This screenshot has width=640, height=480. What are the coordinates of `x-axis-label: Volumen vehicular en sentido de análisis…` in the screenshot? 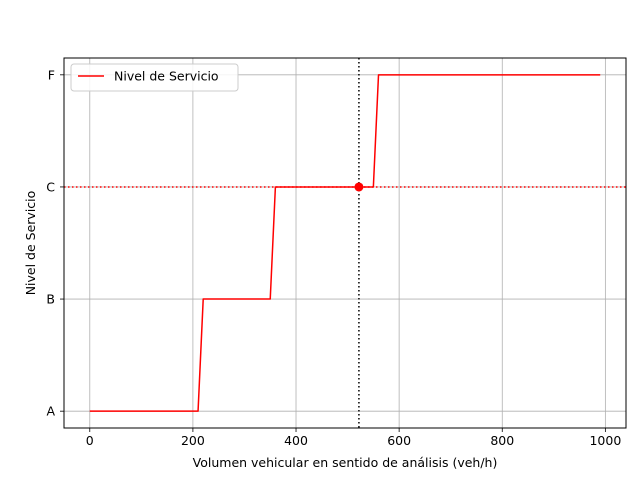 It's located at (345, 462).